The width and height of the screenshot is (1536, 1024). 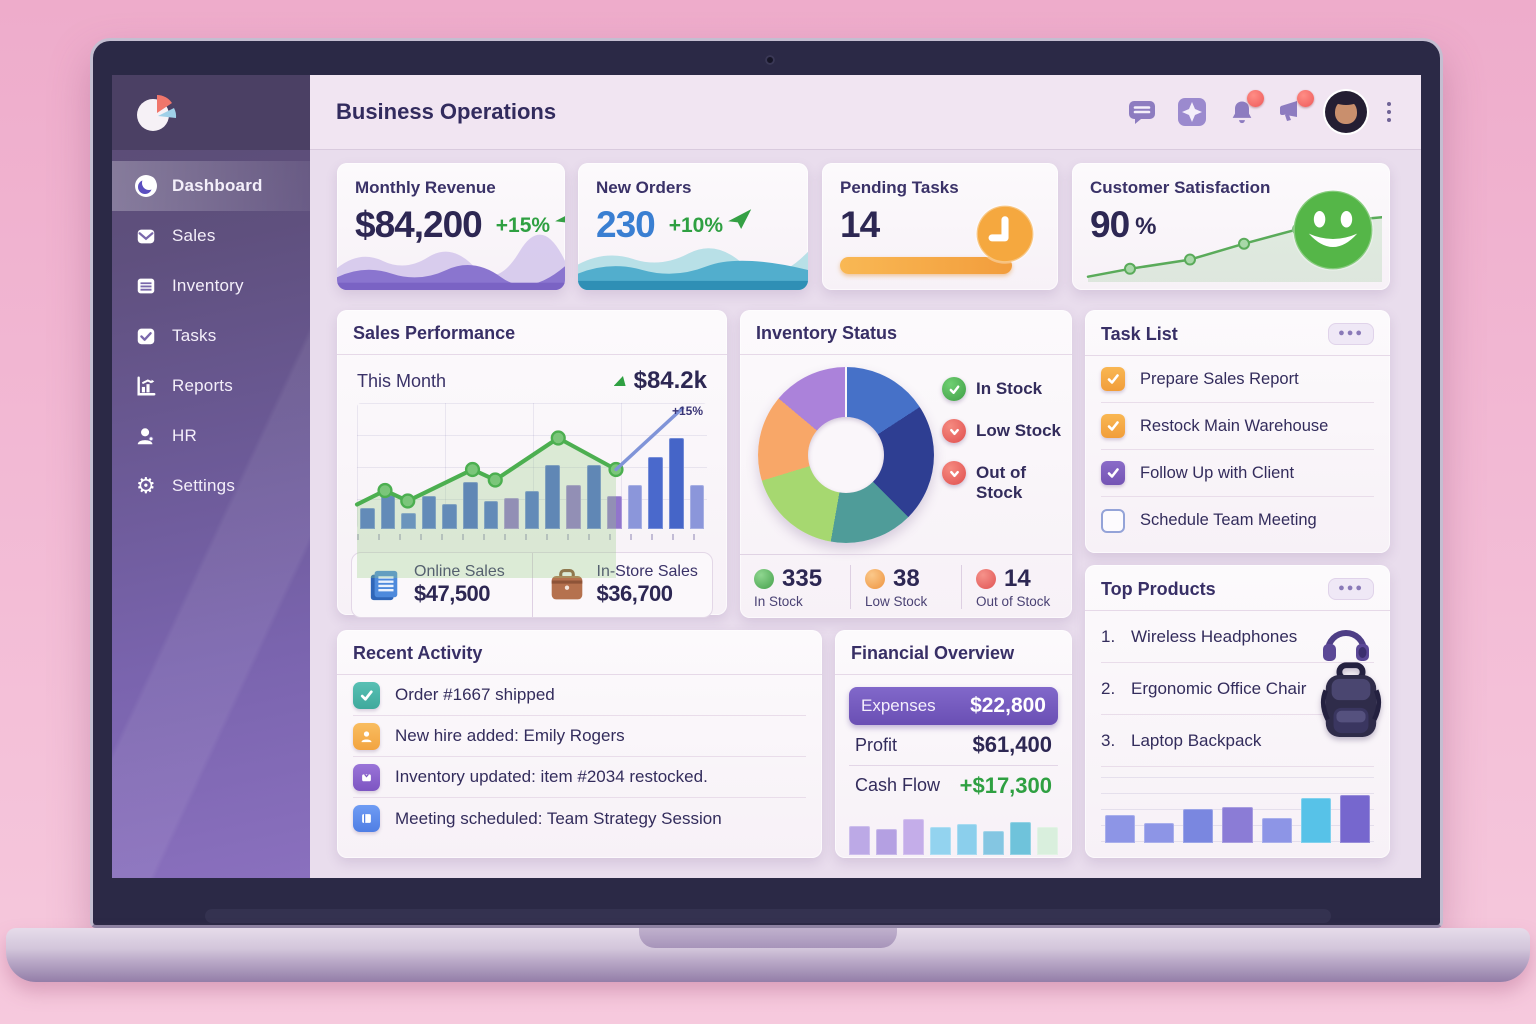 I want to click on legend-label: Out of Stock, so click(x=1001, y=482).